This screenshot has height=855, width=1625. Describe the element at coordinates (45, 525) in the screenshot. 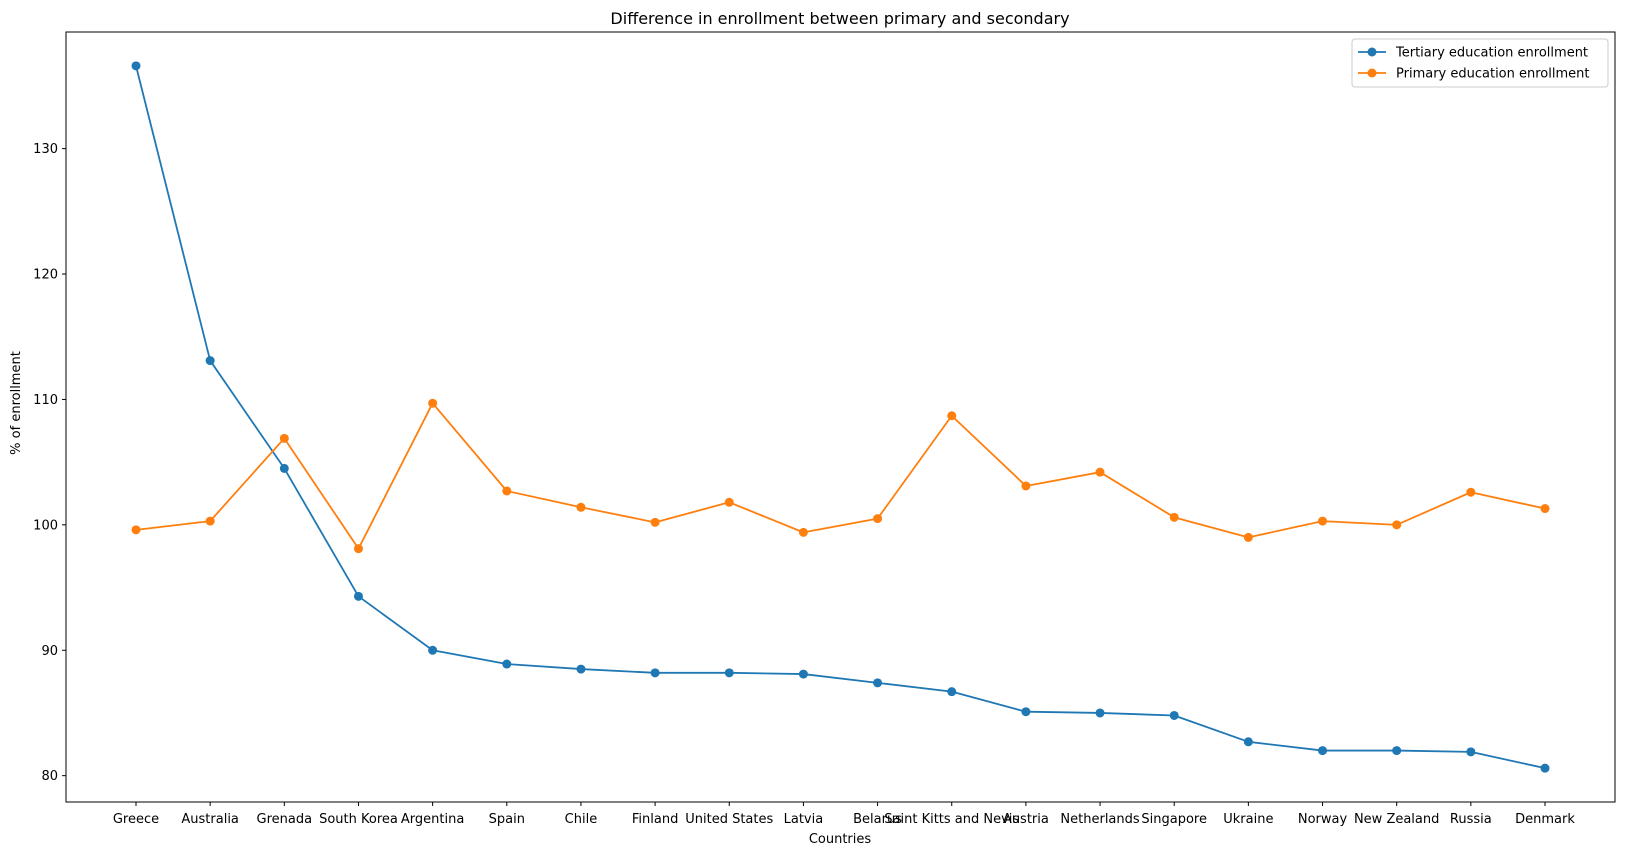

I see `y-tick-label: 100` at that location.